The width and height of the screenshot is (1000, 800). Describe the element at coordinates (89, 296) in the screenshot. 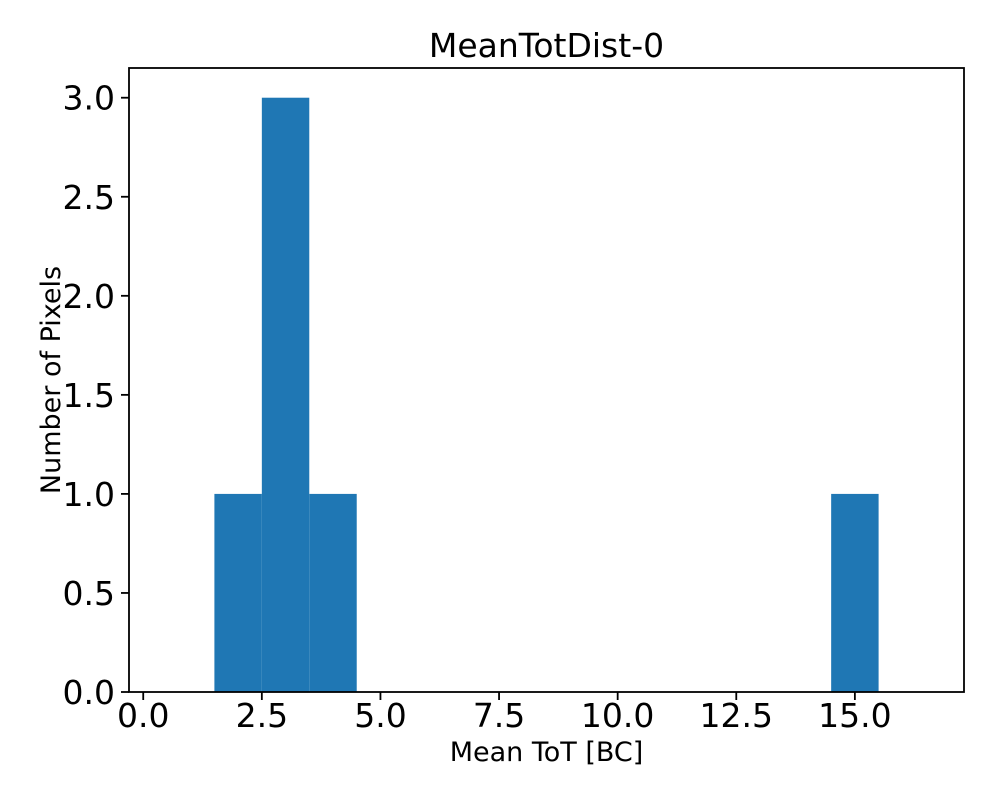

I see `y-tick-label: 2.0` at that location.